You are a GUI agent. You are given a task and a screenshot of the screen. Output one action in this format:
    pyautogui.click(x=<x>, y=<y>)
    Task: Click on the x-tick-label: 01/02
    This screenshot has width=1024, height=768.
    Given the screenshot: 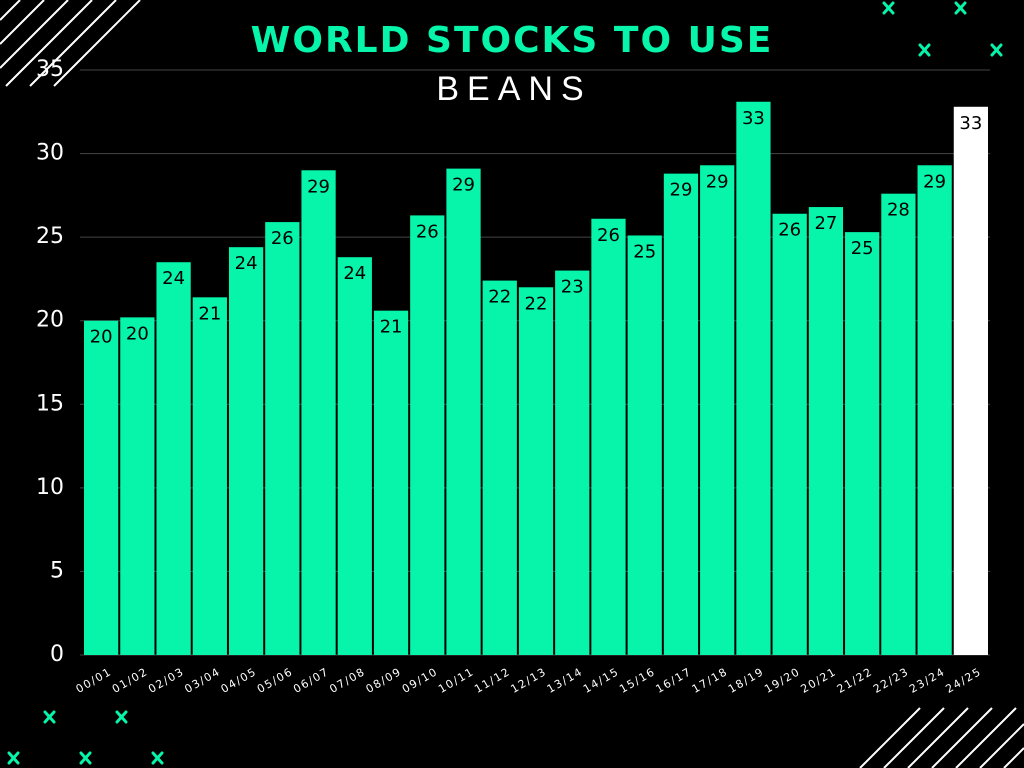 What is the action you would take?
    pyautogui.click(x=130, y=680)
    